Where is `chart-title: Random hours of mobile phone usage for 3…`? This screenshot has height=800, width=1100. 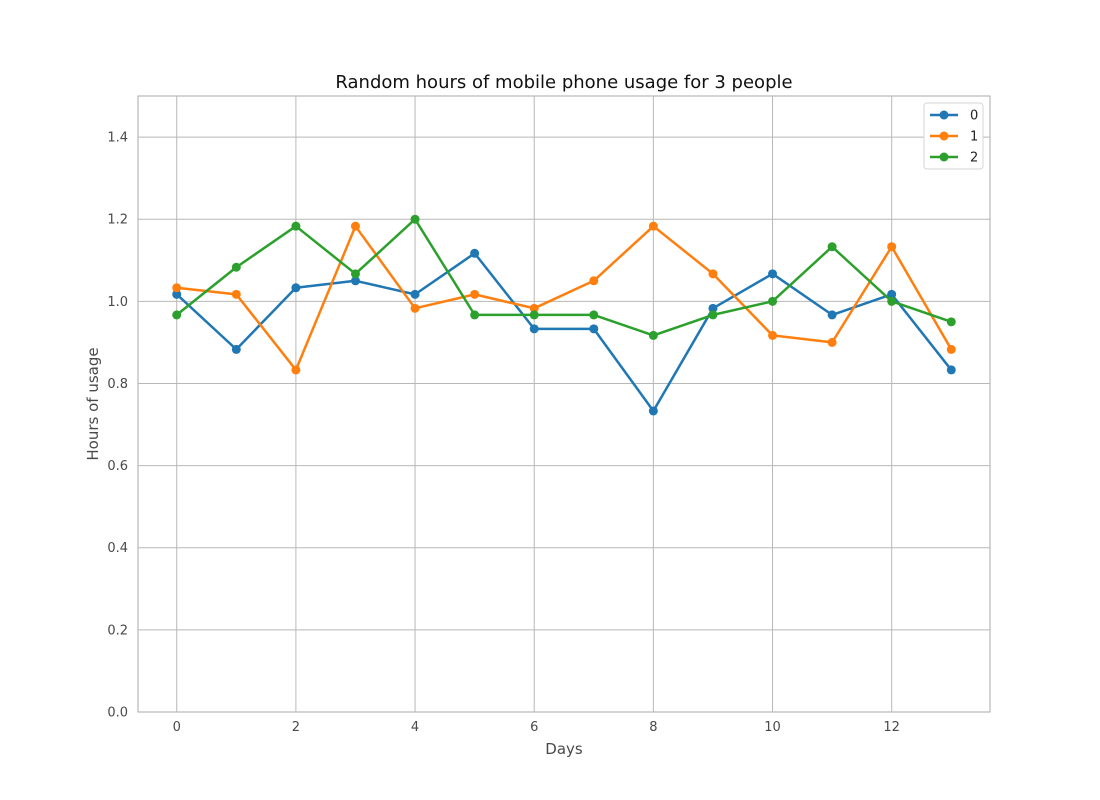 chart-title: Random hours of mobile phone usage for 3… is located at coordinates (563, 82).